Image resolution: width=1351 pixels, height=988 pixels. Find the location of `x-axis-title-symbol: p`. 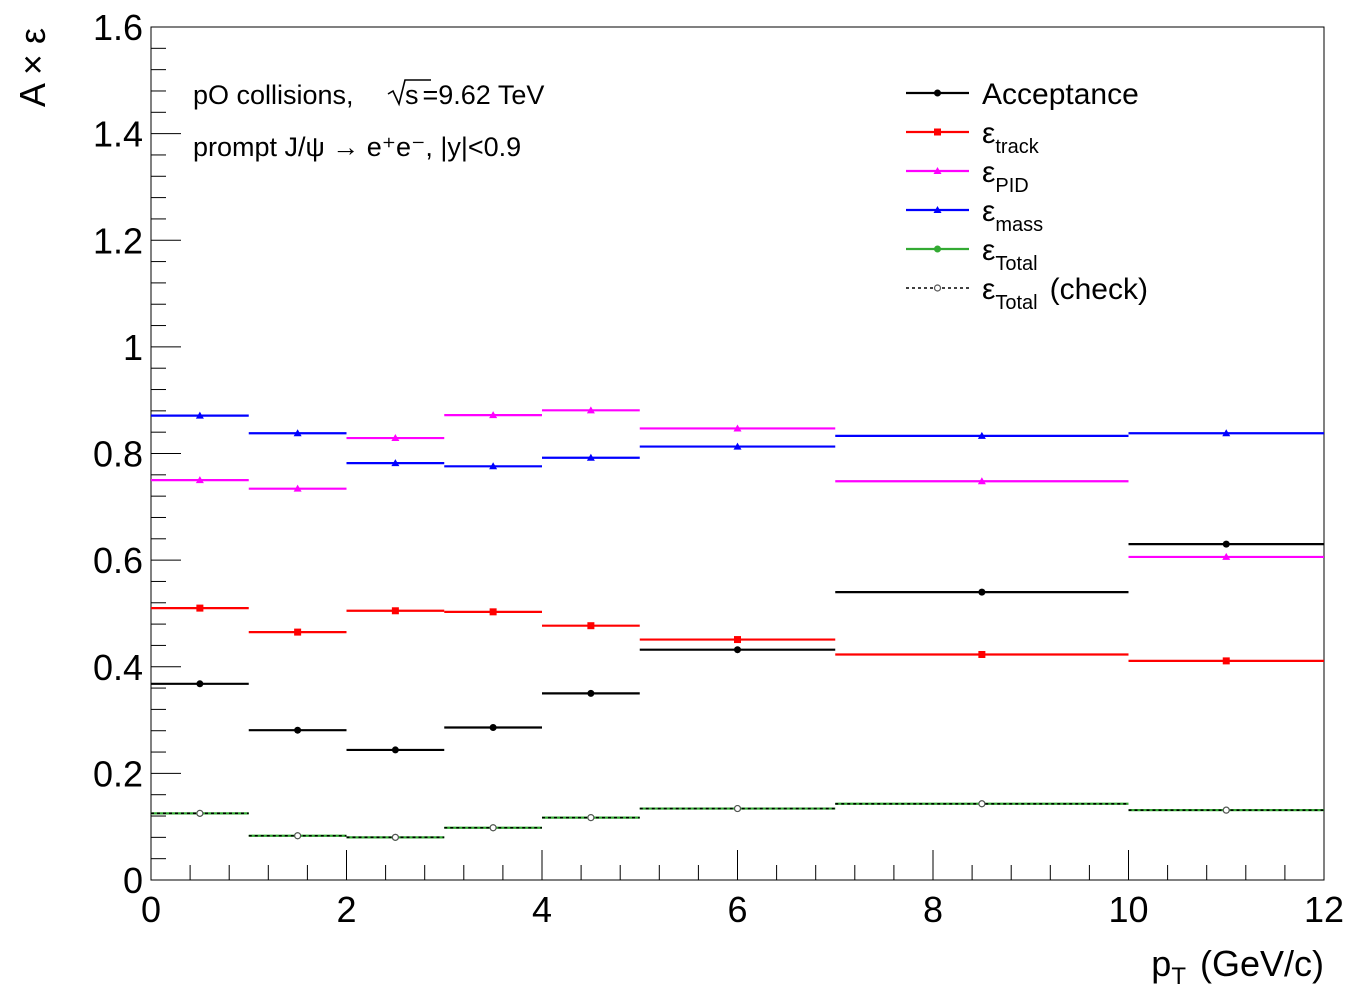

x-axis-title-symbol: p is located at coordinates (1161, 963).